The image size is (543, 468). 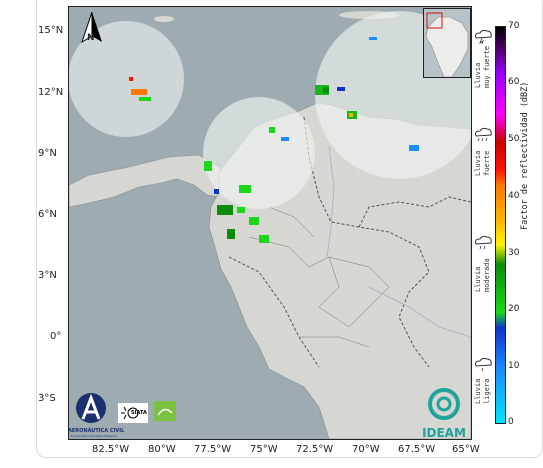 What do you see at coordinates (444, 433) in the screenshot?
I see `ideam-label: IDEAM` at bounding box center [444, 433].